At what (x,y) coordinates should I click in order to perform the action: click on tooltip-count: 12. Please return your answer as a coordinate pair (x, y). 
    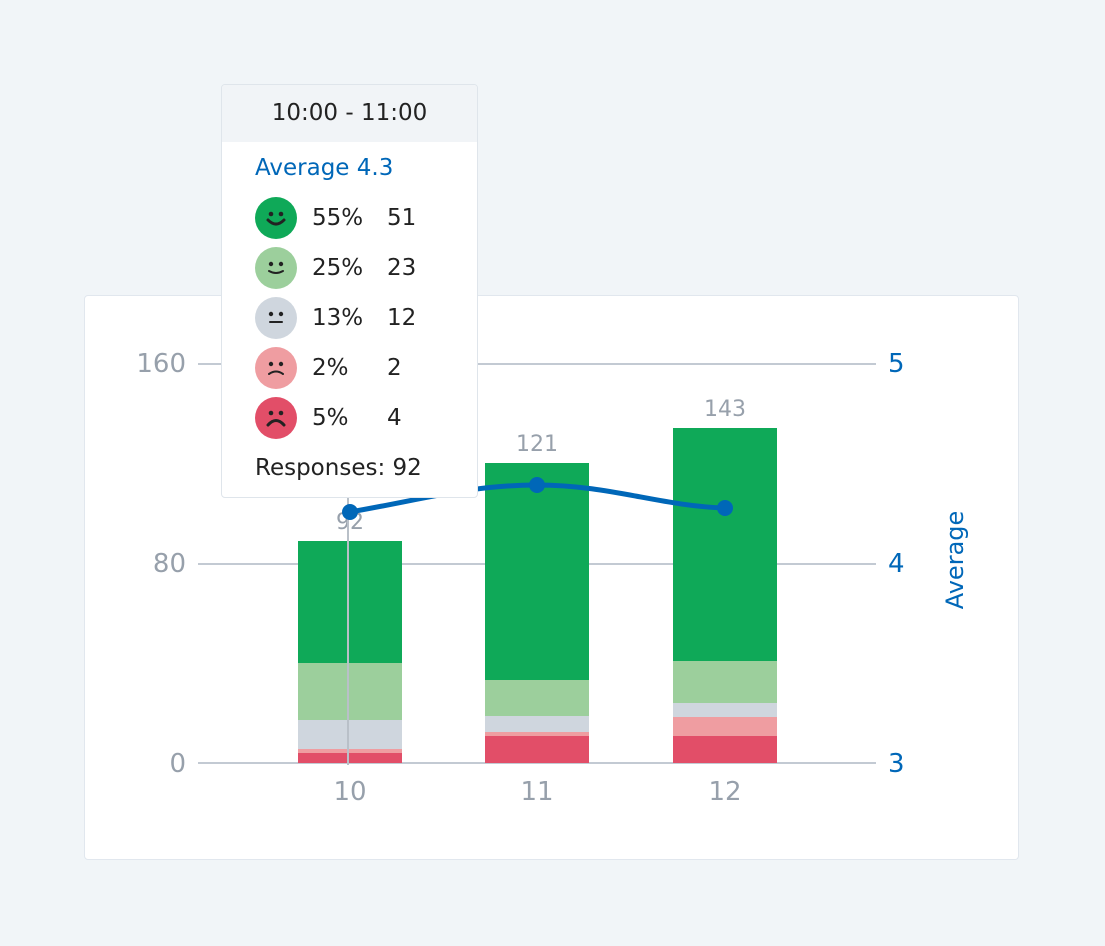
    Looking at the image, I should click on (402, 318).